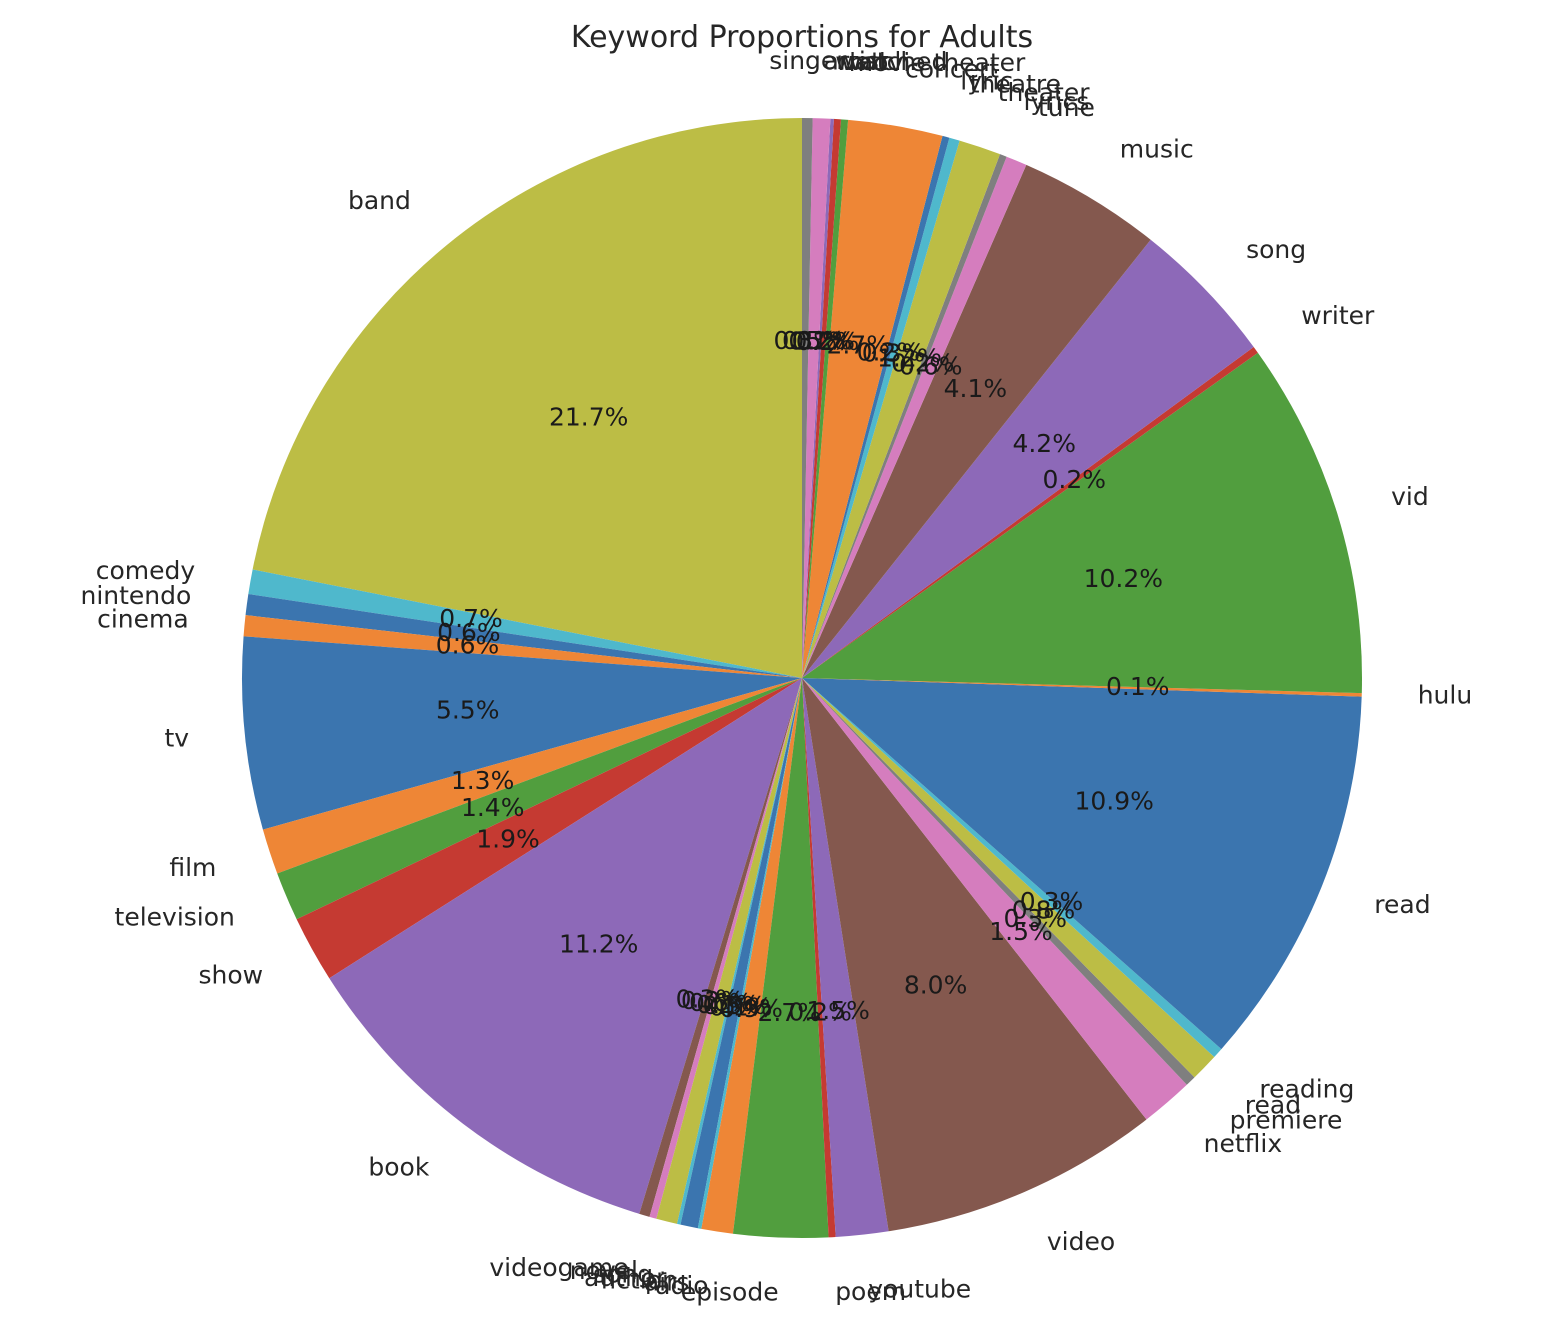 Image resolution: width=1546 pixels, height=1344 pixels. I want to click on pie-slice-author, so click(739, 951).